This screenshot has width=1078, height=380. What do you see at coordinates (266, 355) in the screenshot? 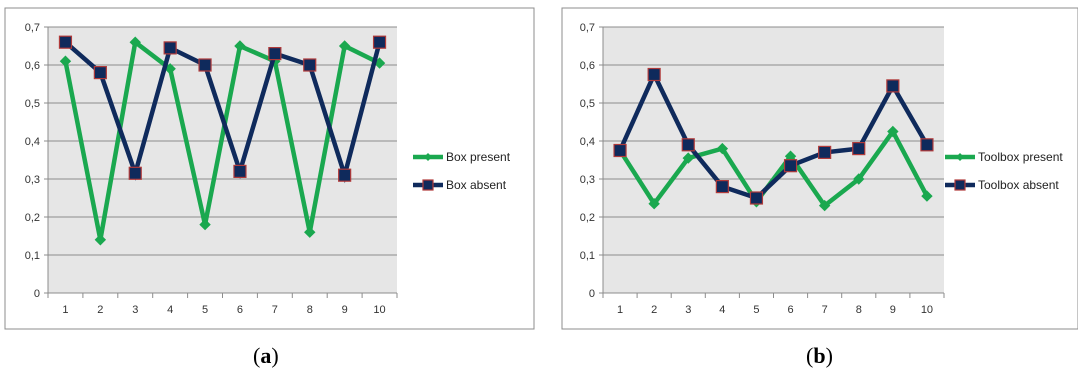
I see `panel-label-a: (a)` at bounding box center [266, 355].